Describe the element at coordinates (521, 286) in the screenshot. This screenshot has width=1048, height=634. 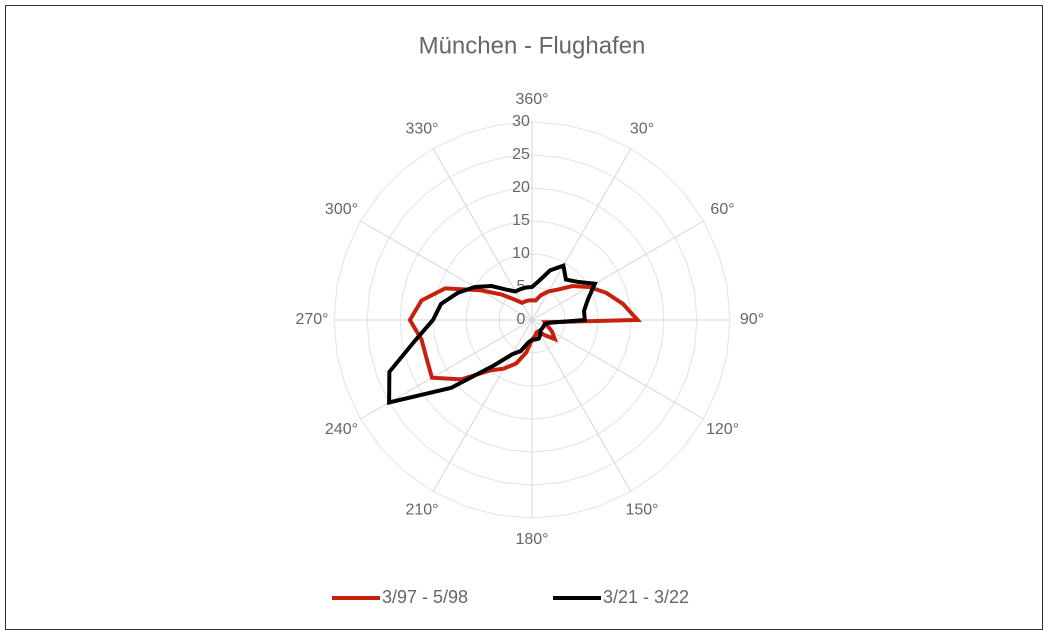
I see `r-tick-label: 5` at that location.